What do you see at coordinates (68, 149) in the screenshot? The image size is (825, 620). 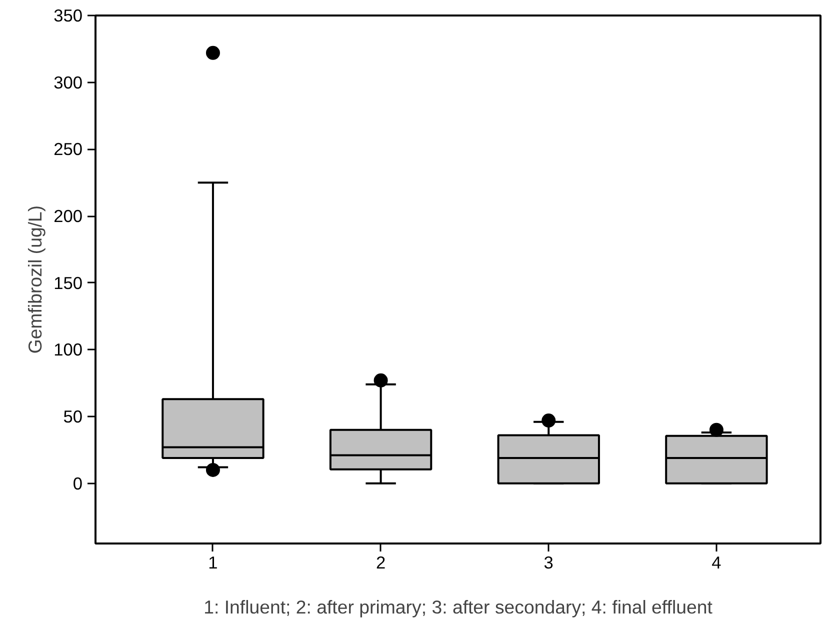 I see `y-tick-label: 250` at bounding box center [68, 149].